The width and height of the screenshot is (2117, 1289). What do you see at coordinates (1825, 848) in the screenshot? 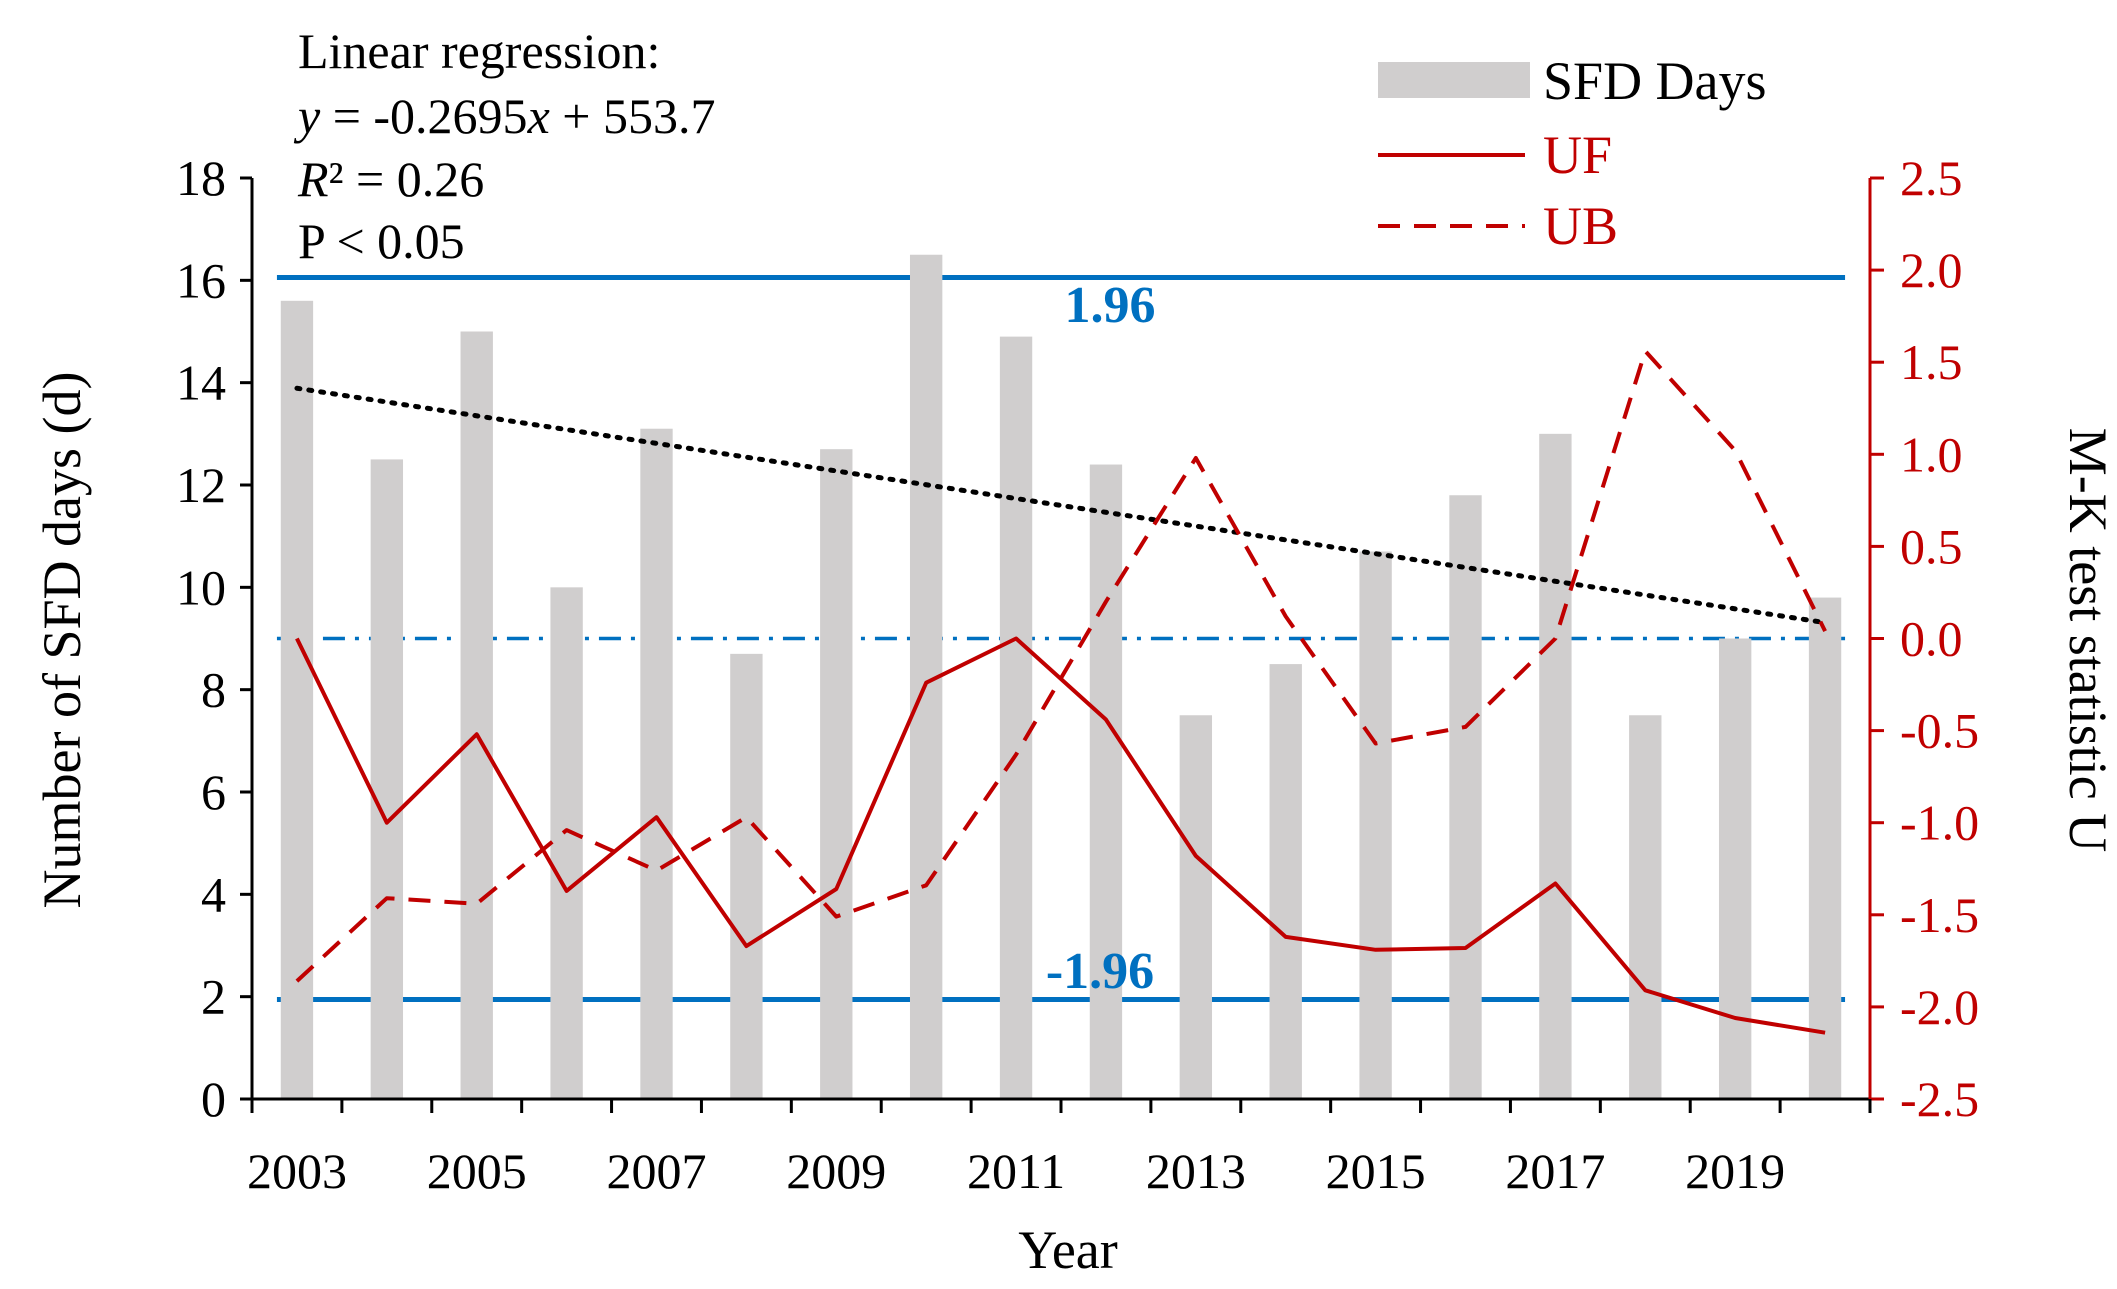
I see `bar-2020` at bounding box center [1825, 848].